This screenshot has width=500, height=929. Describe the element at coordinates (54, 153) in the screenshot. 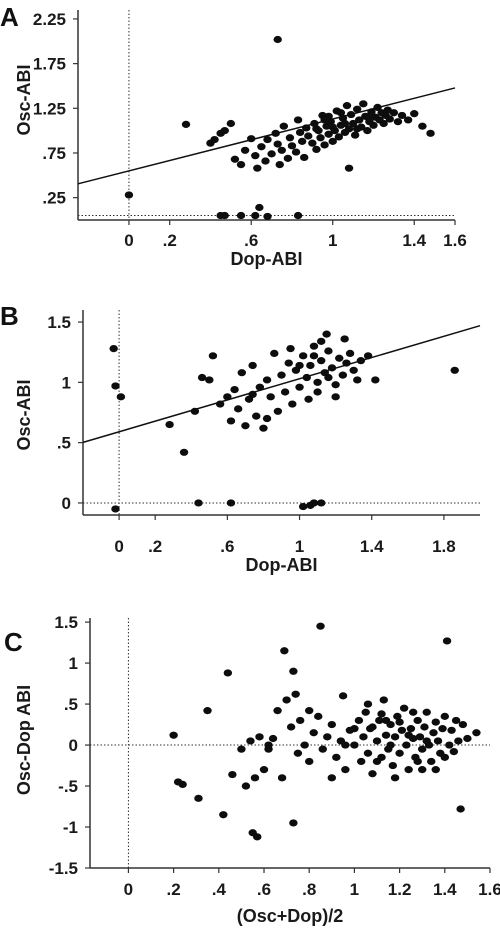

I see `y-tick-label: .75` at that location.